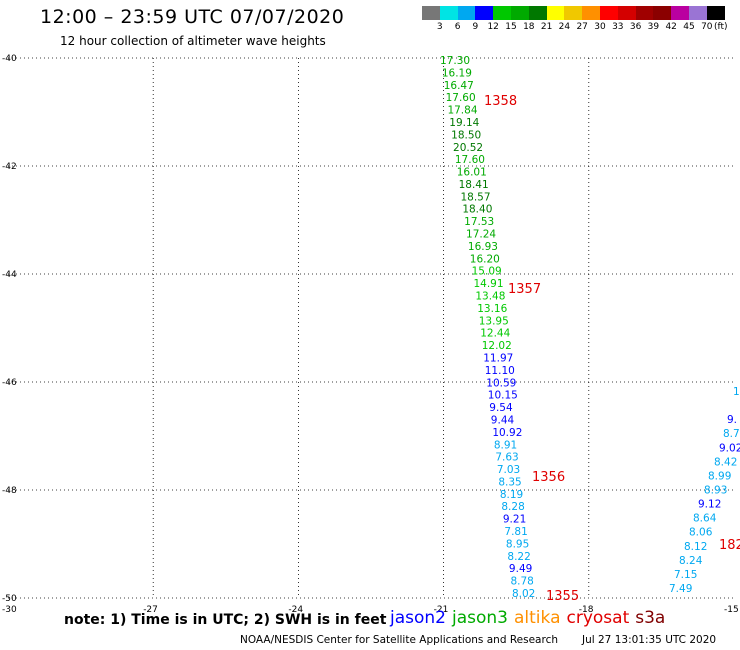  What do you see at coordinates (9, 167) in the screenshot?
I see `y-tick-label: -42` at bounding box center [9, 167].